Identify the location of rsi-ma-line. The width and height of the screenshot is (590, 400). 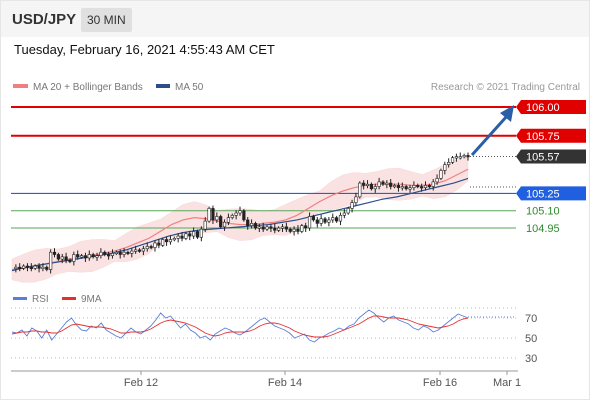
(240, 326).